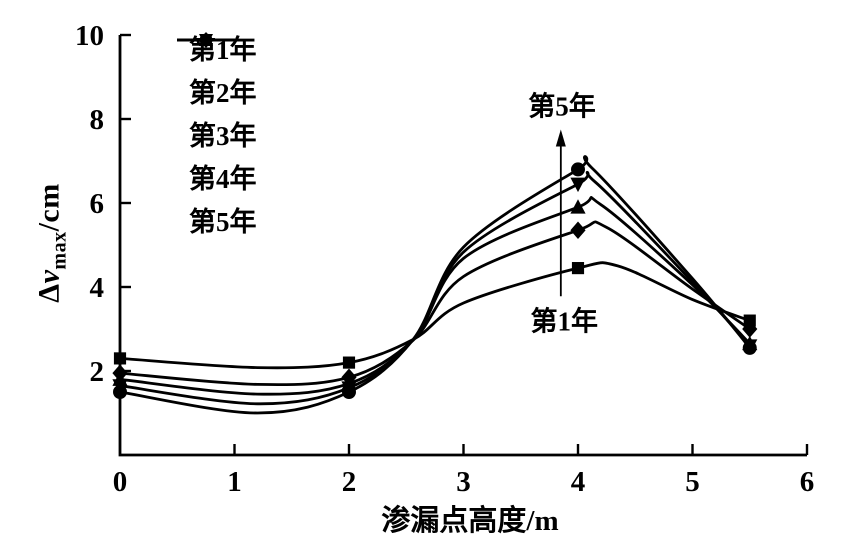  Describe the element at coordinates (49, 293) in the screenshot. I see `ylabel-delta: Δ` at that location.